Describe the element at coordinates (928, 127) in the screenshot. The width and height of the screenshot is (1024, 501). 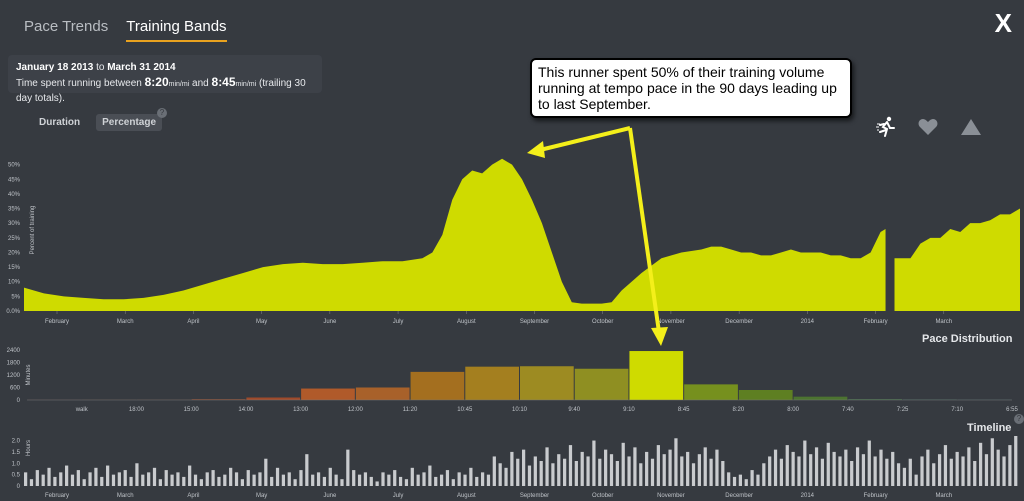
I see `heart-icon` at that location.